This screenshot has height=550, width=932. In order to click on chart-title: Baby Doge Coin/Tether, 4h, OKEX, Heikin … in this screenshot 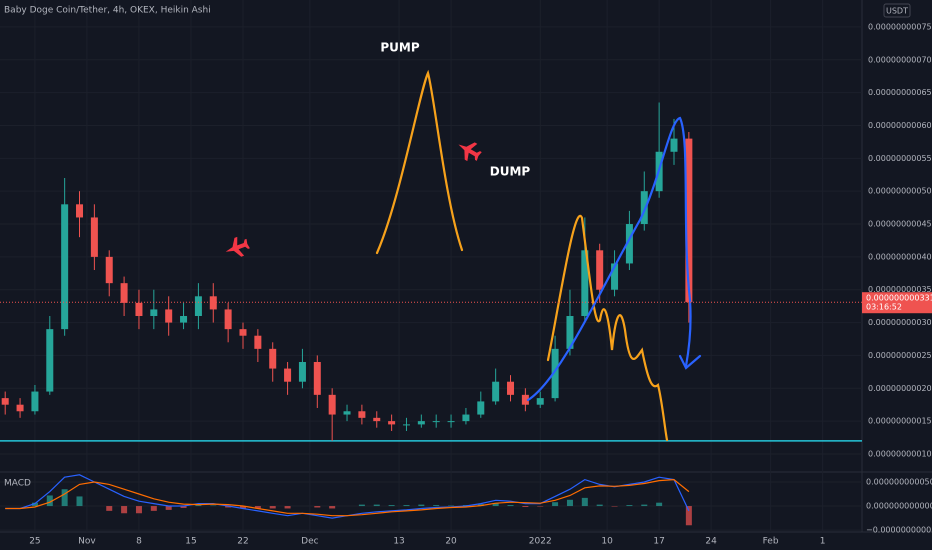, I will do `click(107, 11)`.